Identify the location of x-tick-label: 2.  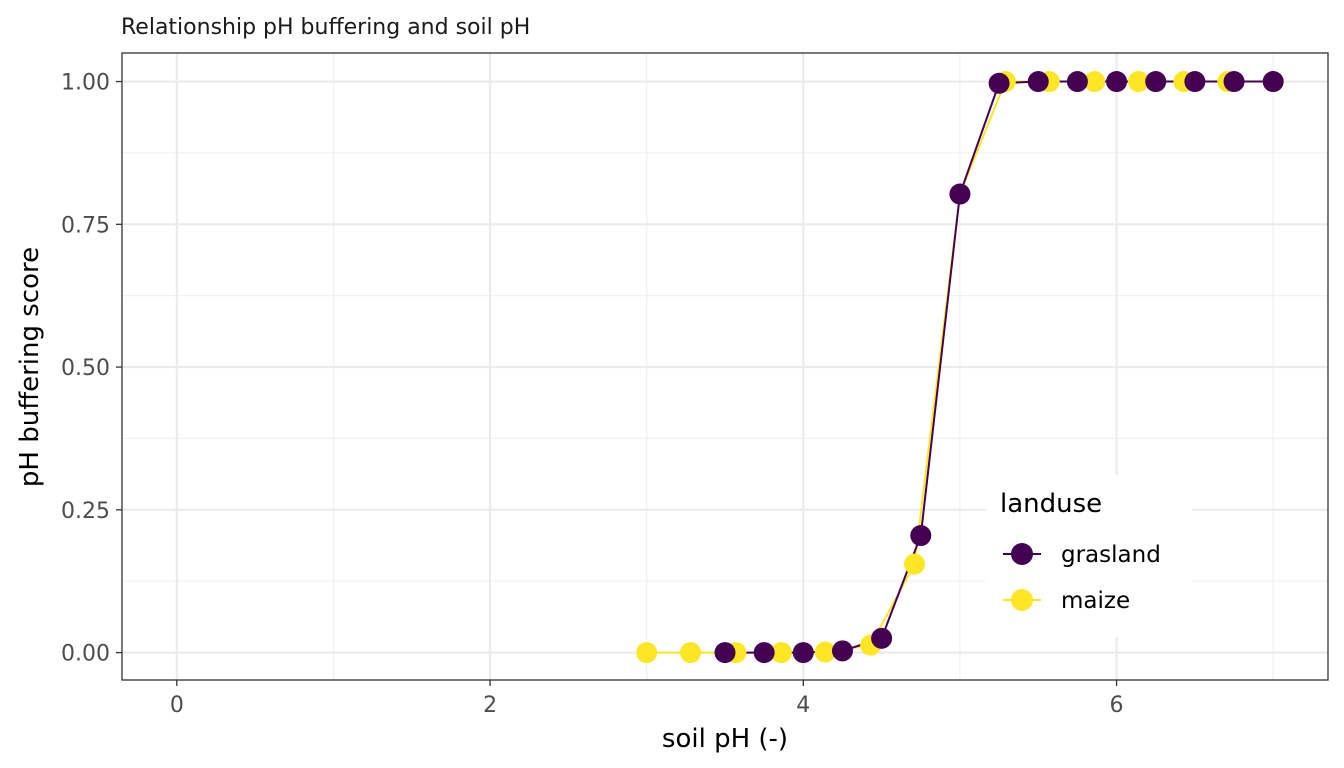
(490, 705).